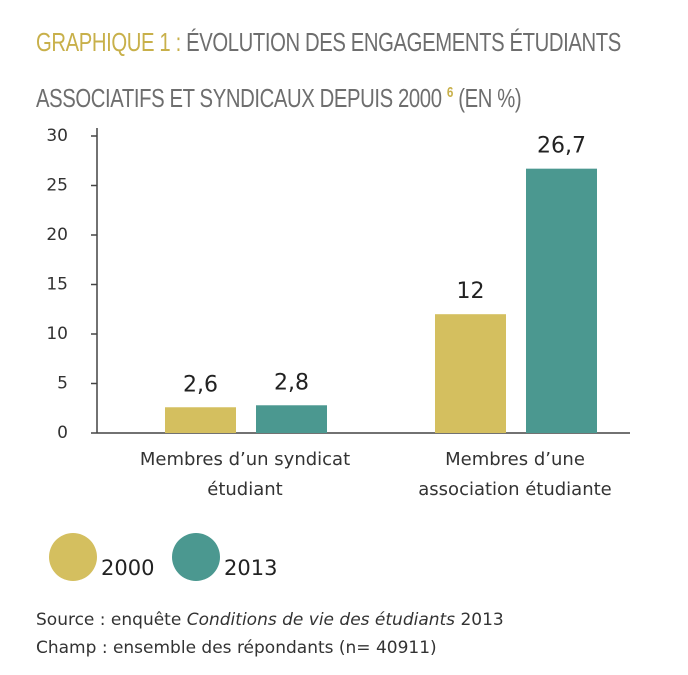  I want to click on source-title: Conditions de vie des étudiants, so click(321, 620).